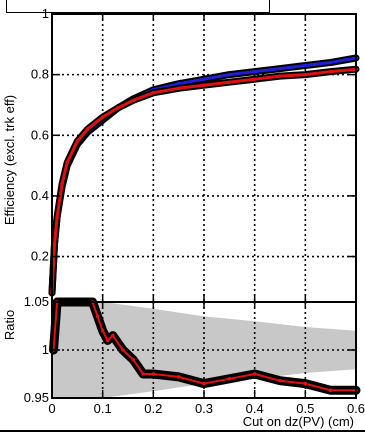 The image size is (365, 434). What do you see at coordinates (153, 408) in the screenshot?
I see `ratio-xtick-label-2: 0.2` at bounding box center [153, 408].